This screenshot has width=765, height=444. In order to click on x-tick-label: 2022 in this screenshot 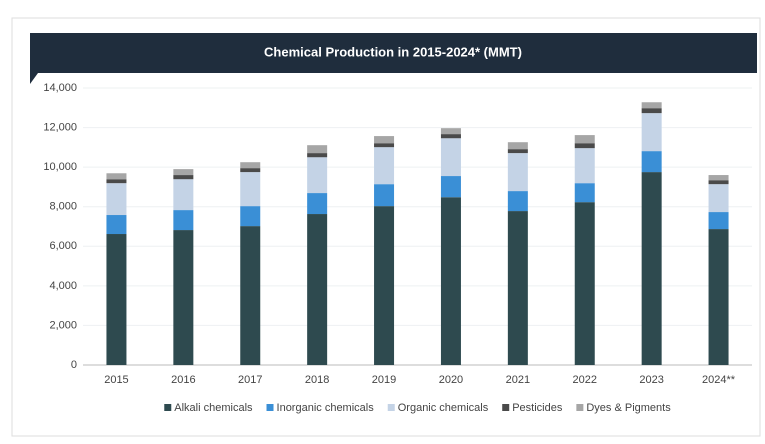, I will do `click(585, 380)`.